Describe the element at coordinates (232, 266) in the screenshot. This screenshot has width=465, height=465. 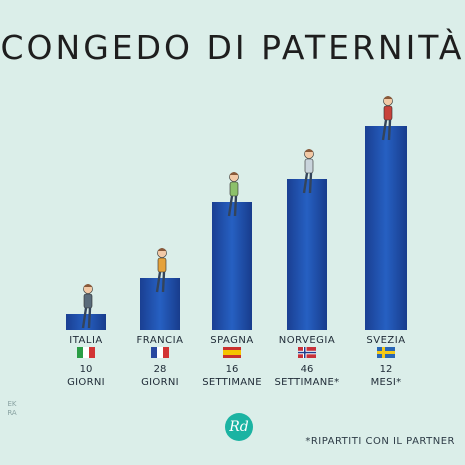
I see `bar-spagna` at that location.